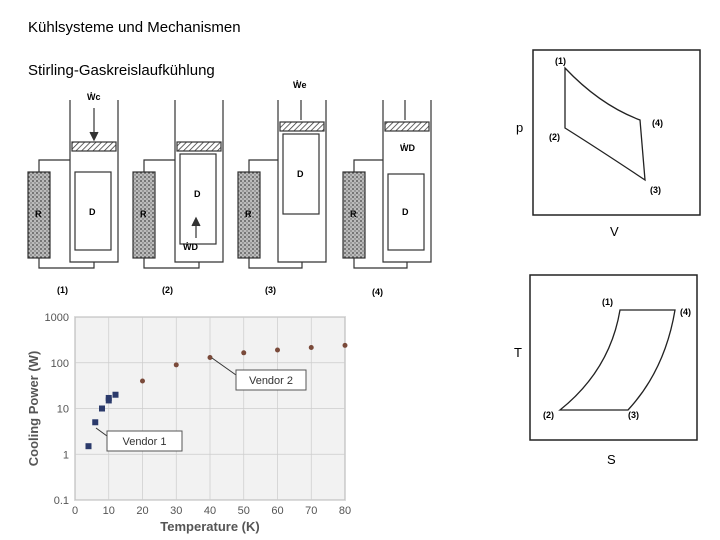 Image resolution: width=720 pixels, height=540 pixels. What do you see at coordinates (94, 97) in the screenshot?
I see `work-label: Ẇc` at bounding box center [94, 97].